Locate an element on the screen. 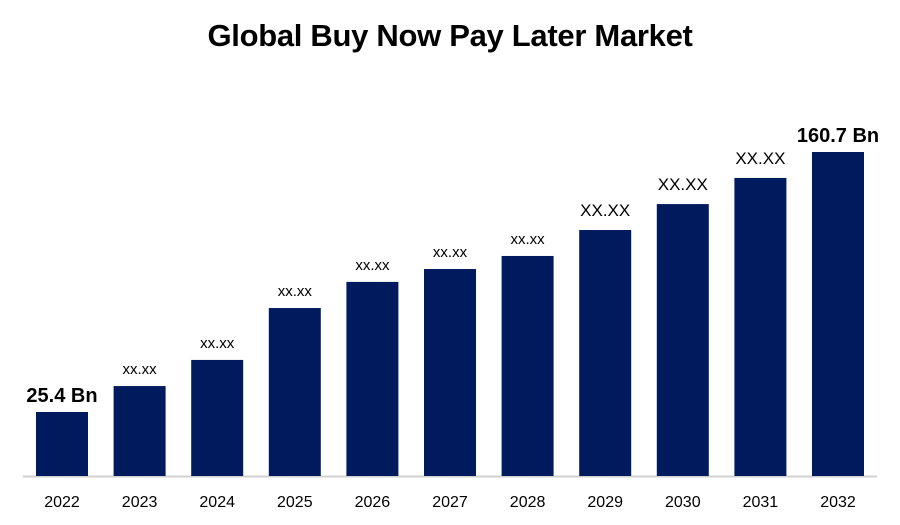 This screenshot has width=900, height=525. bar-2028 is located at coordinates (527, 365).